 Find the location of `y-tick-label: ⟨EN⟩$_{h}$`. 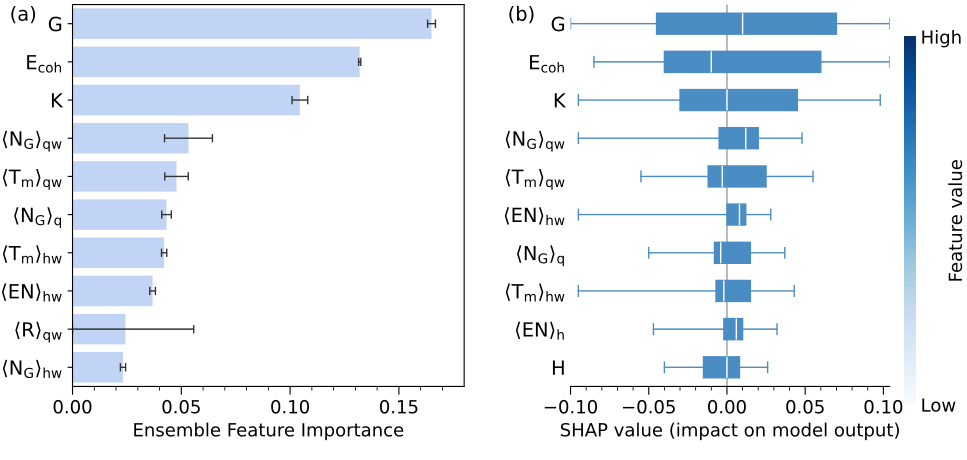

y-tick-label: ⟨EN⟩$_{h}$ is located at coordinates (540, 331).